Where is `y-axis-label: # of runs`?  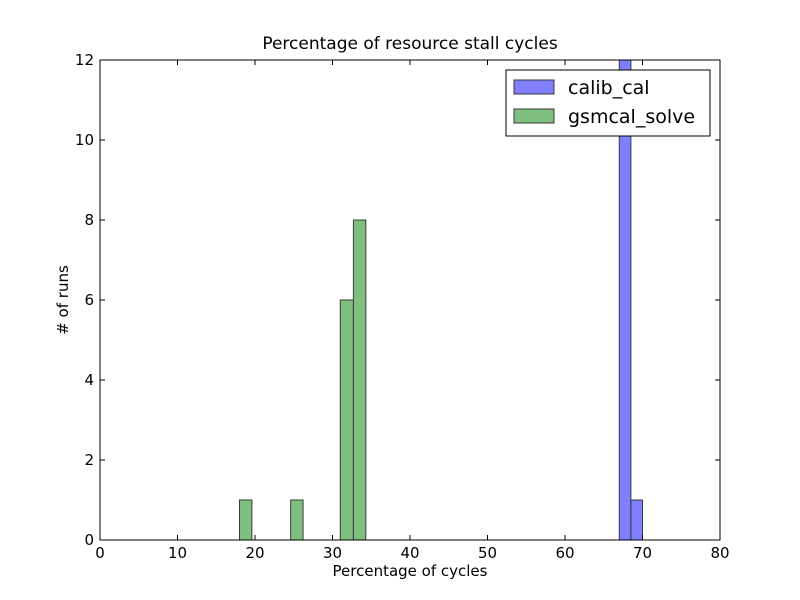 y-axis-label: # of runs is located at coordinates (63, 300).